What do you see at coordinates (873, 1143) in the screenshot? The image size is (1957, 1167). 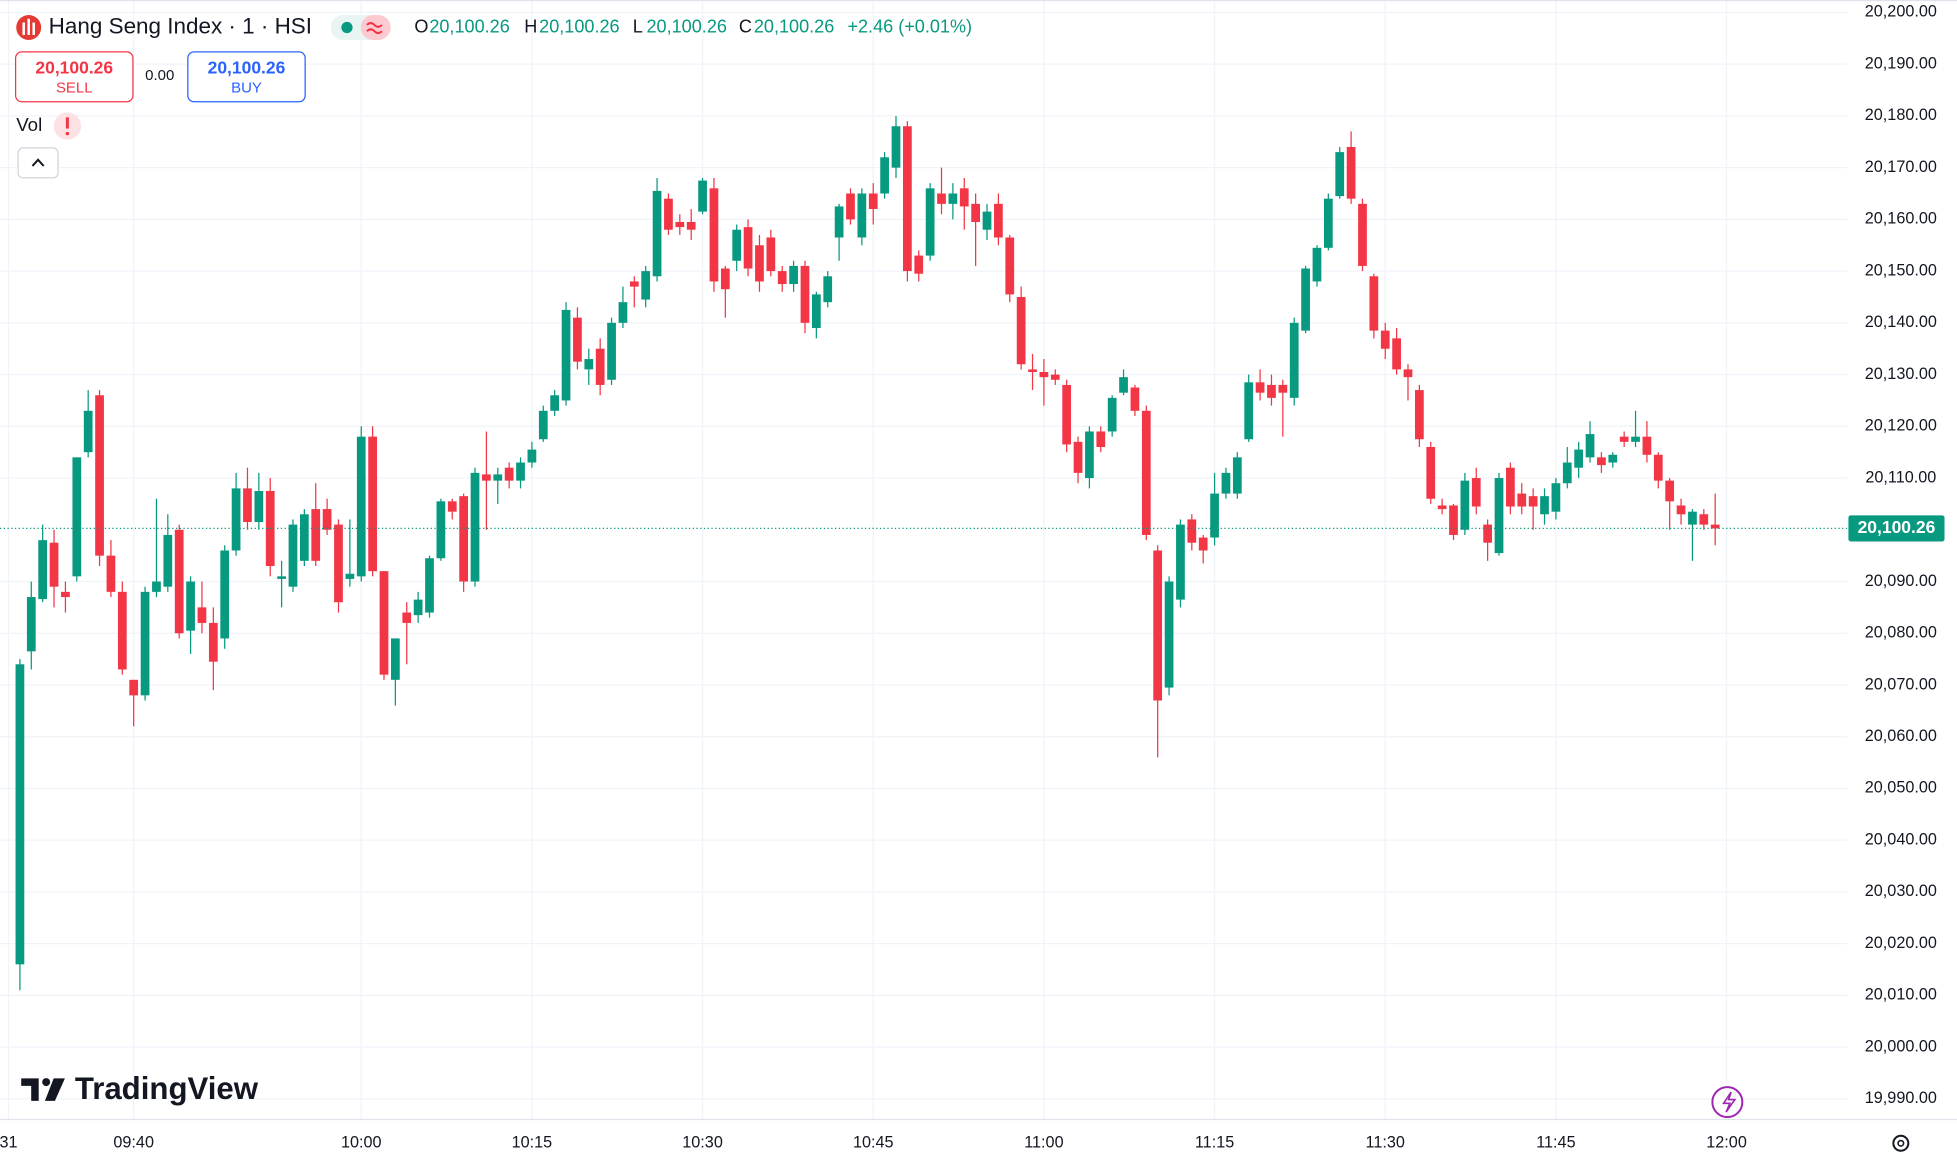 I see `x-tick-label: 10:45` at bounding box center [873, 1143].